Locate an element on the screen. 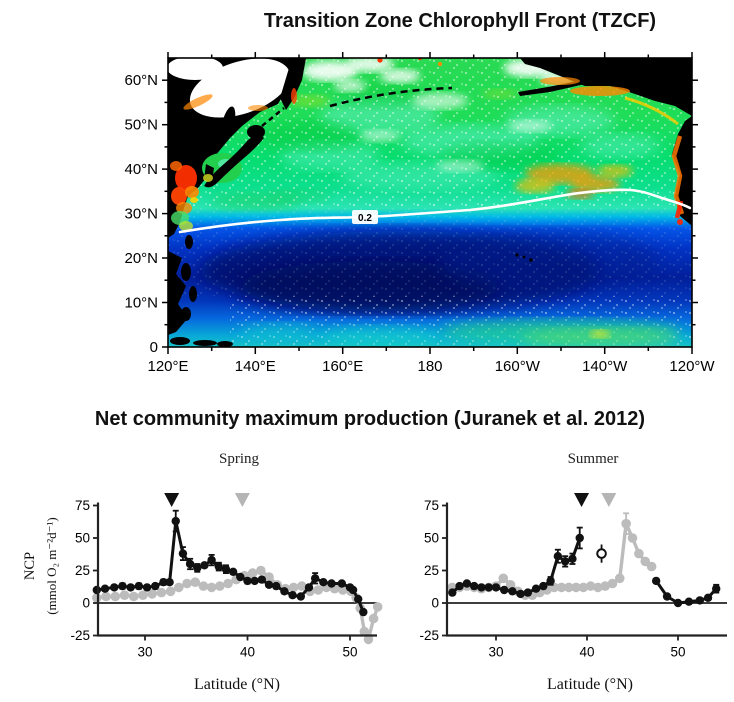 The image size is (734, 702). aleutian-chain is located at coordinates (391, 97).